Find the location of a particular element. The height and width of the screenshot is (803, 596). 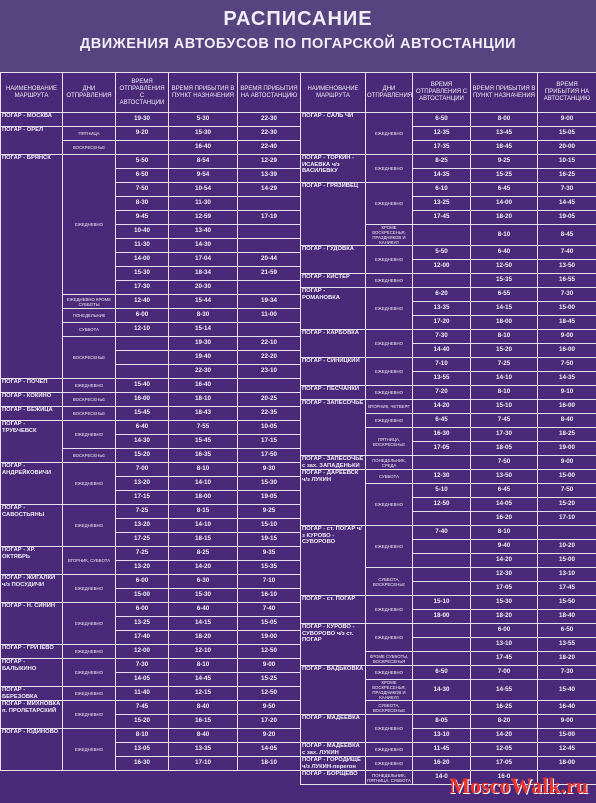

route-name: ПОГАР - КОКИНО is located at coordinates (31, 399).